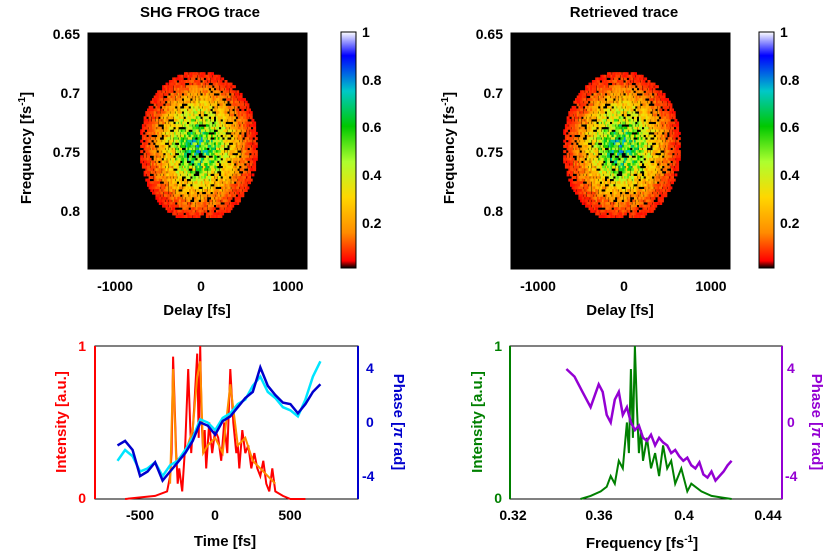 The image size is (825, 559). I want to click on panel-2-ytick-1: 0.7, so click(494, 93).